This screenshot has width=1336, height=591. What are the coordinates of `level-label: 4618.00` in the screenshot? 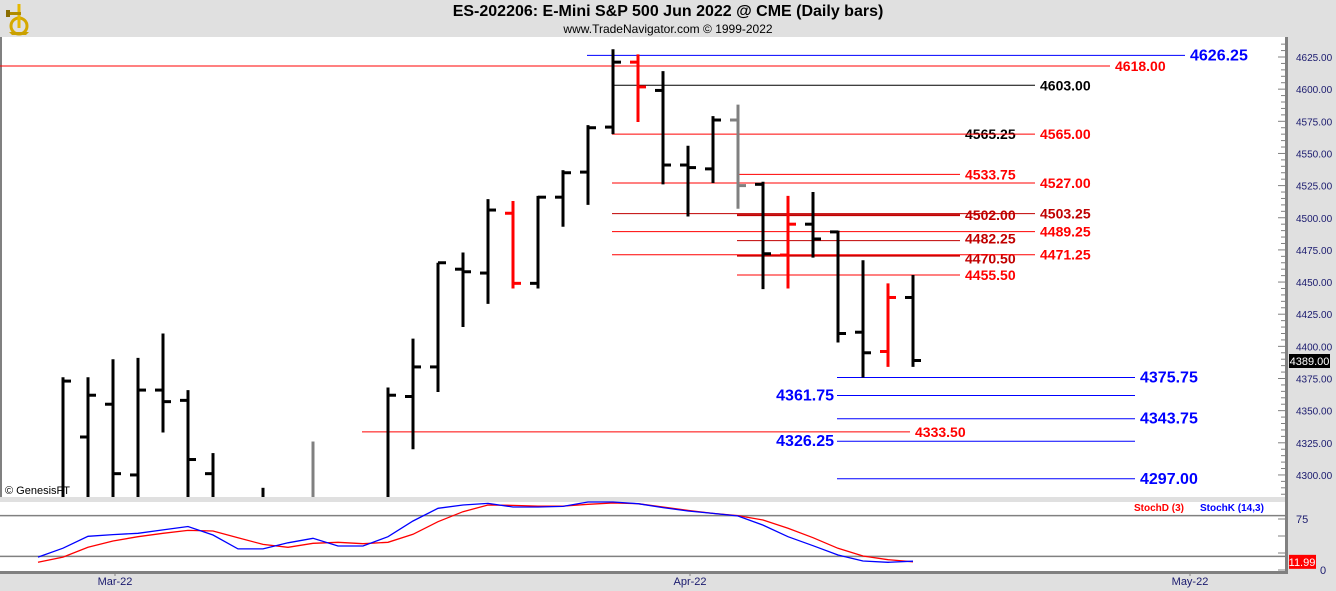 It's located at (1140, 66).